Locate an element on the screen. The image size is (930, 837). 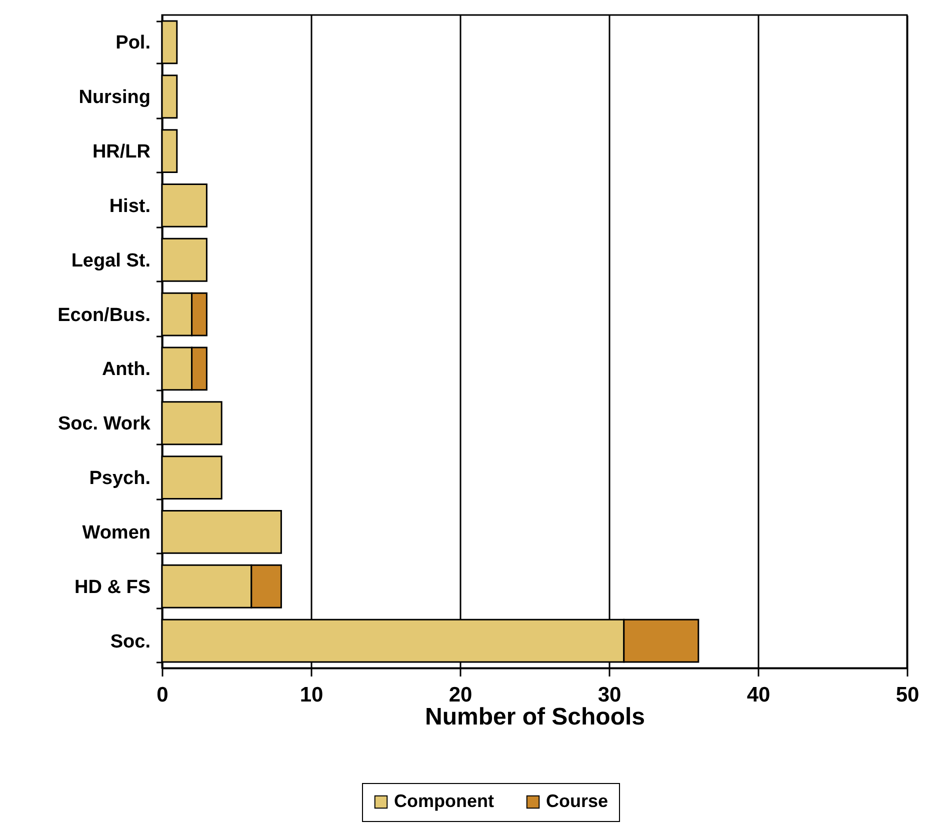
x-tick-label: 0 is located at coordinates (162, 695).